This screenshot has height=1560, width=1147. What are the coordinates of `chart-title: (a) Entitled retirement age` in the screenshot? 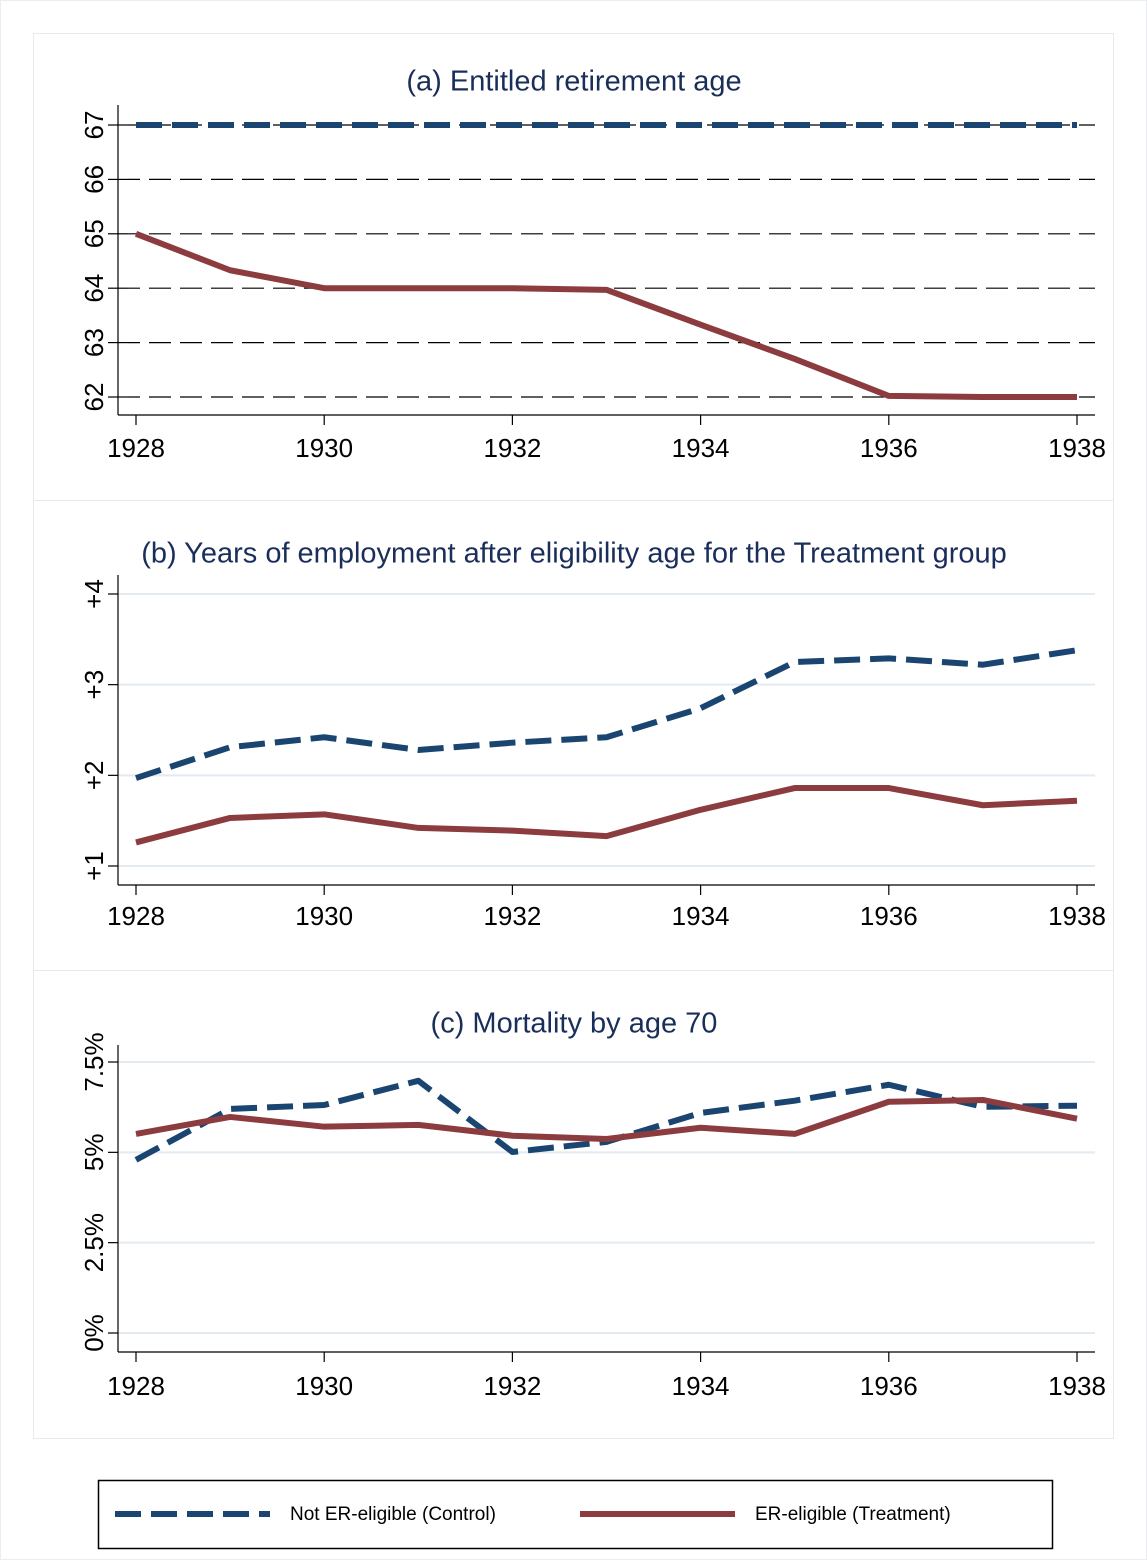 It's located at (573, 82).